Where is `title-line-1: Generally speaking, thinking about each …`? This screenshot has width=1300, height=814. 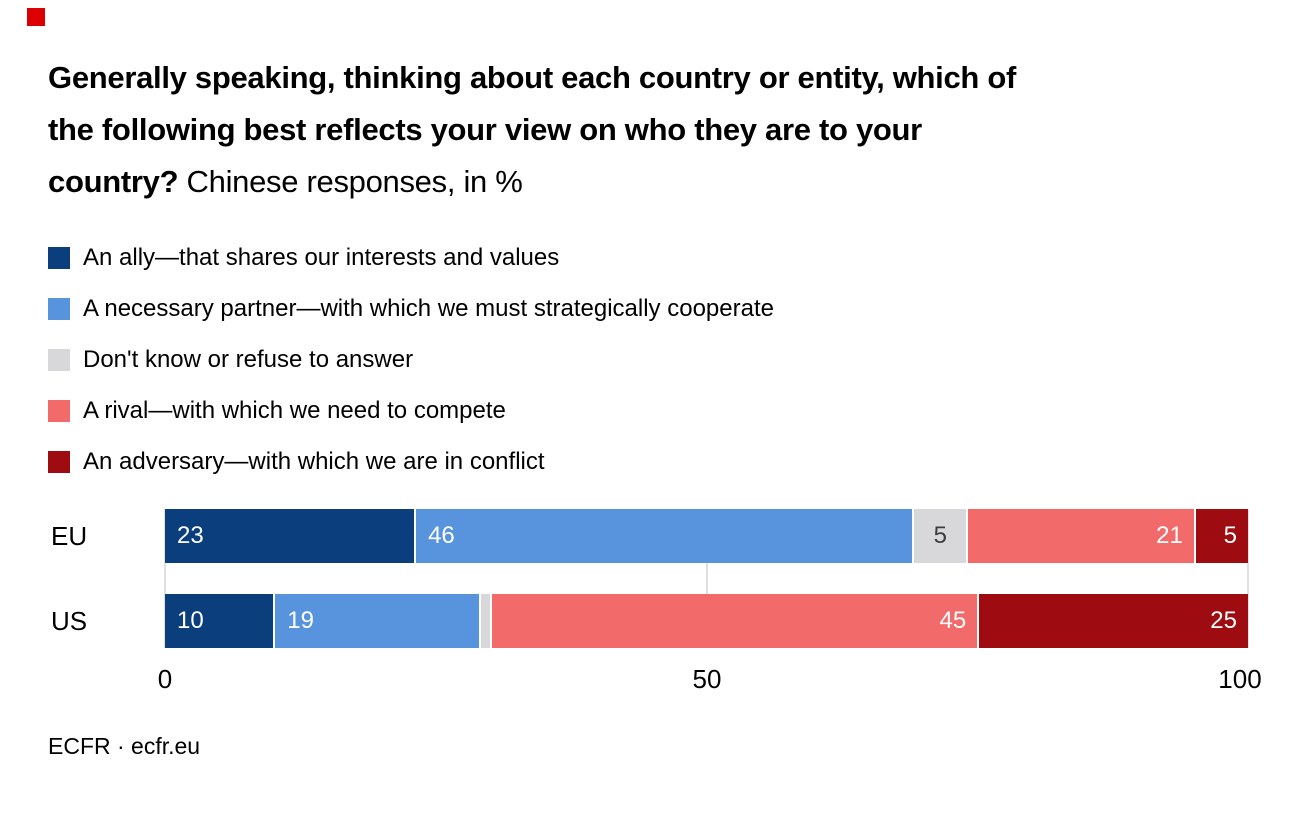 title-line-1: Generally speaking, thinking about each … is located at coordinates (532, 77).